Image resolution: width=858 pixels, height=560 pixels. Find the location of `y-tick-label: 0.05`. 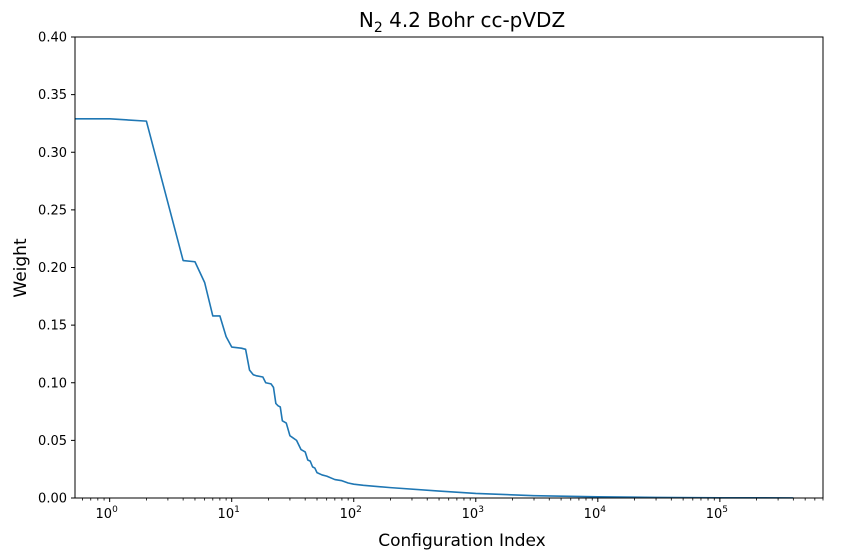

y-tick-label: 0.05 is located at coordinates (52, 441).